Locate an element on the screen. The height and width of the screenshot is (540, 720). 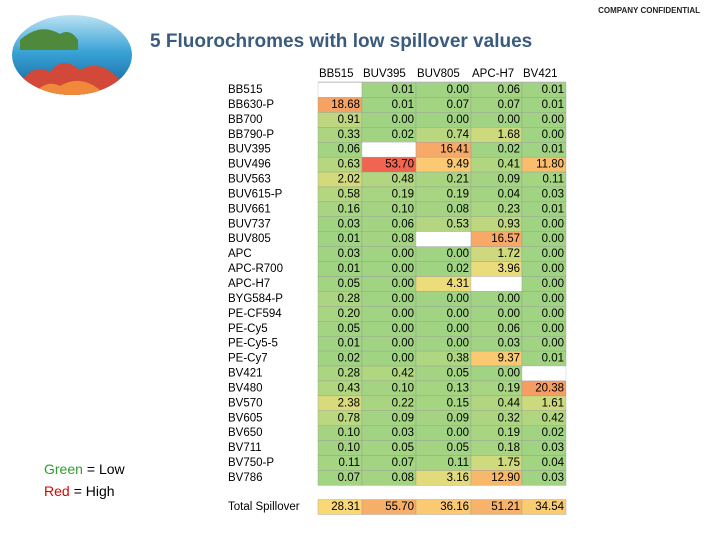
cell-value: 18.68 is located at coordinates (345, 105).